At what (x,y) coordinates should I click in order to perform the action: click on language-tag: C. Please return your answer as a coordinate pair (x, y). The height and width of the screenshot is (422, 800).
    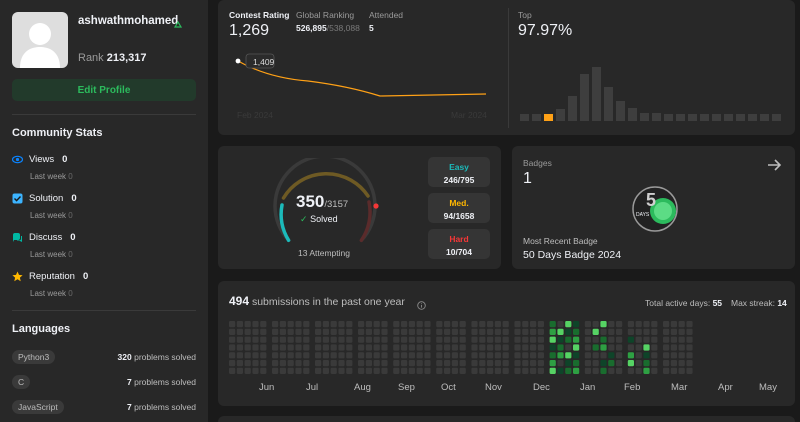
    Looking at the image, I should click on (21, 382).